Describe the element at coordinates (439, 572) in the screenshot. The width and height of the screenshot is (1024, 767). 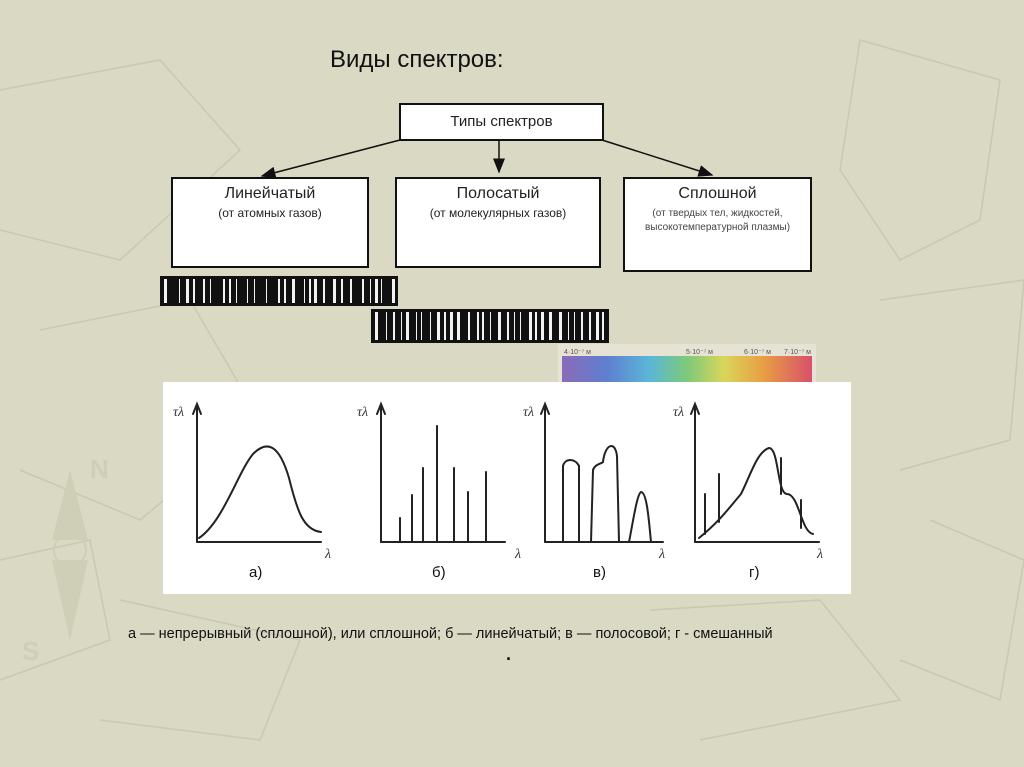
I see `graph-caption: б)` at that location.